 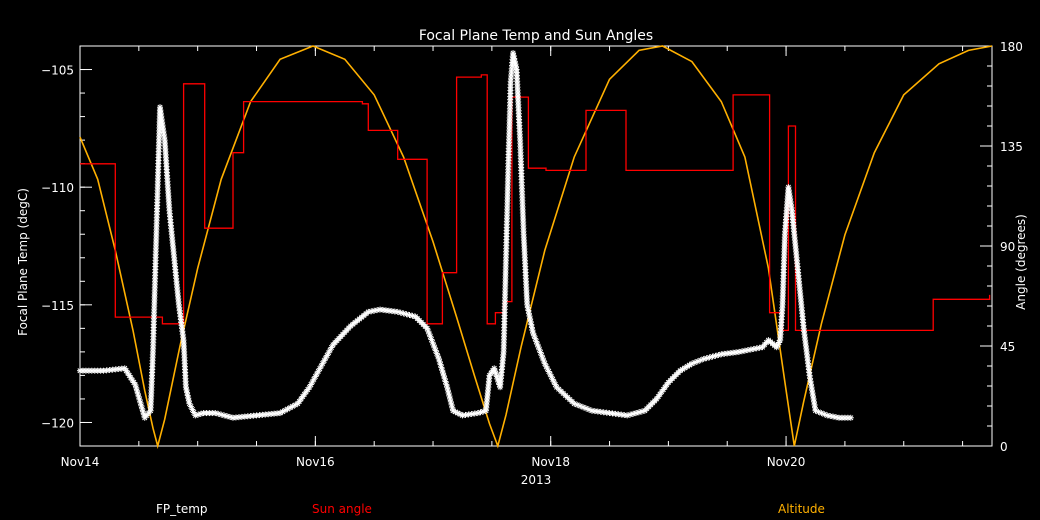 I want to click on y-tick-label-left: −110, so click(x=57, y=188).